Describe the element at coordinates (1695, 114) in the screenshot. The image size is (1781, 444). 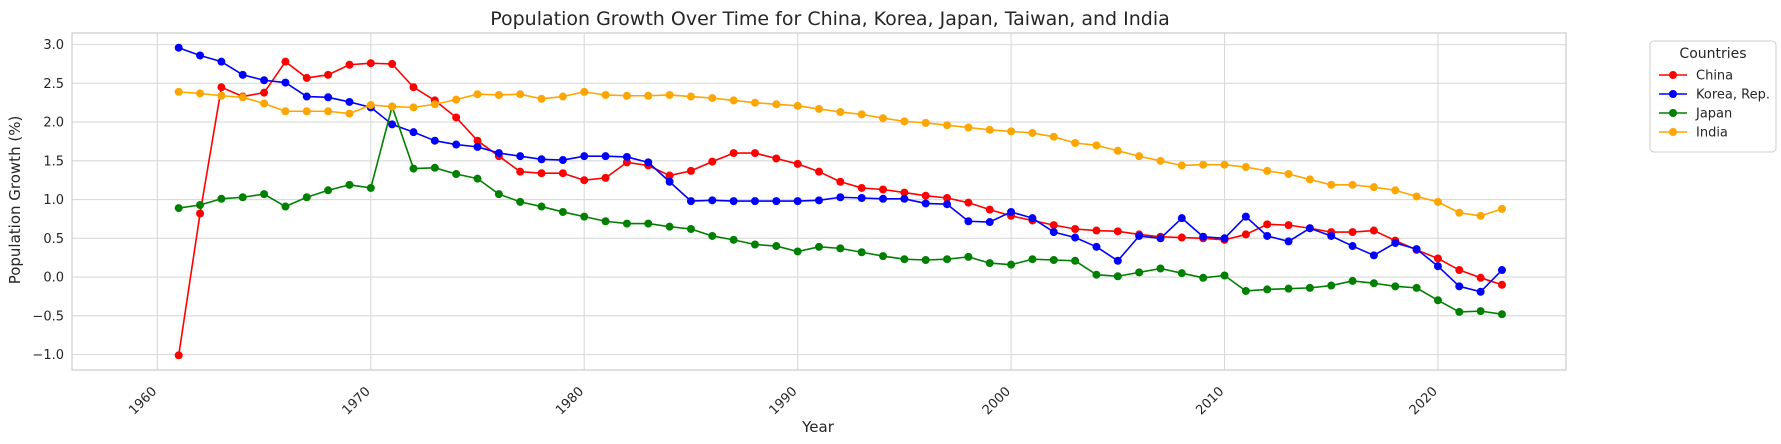
I see `legend-item: Japan` at that location.